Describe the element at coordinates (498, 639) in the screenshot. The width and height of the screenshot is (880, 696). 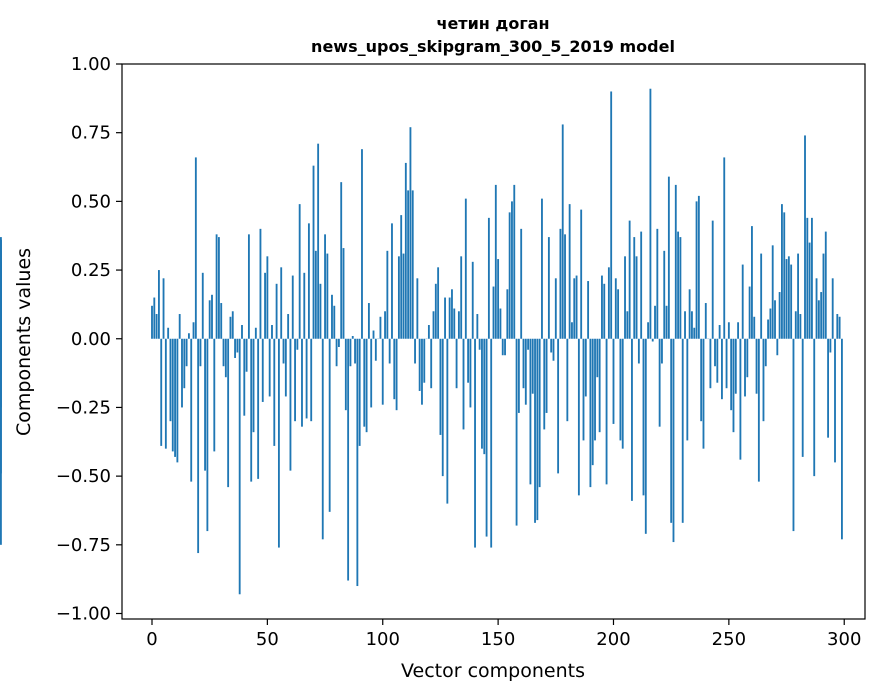
I see `x-tick-label: 150` at that location.